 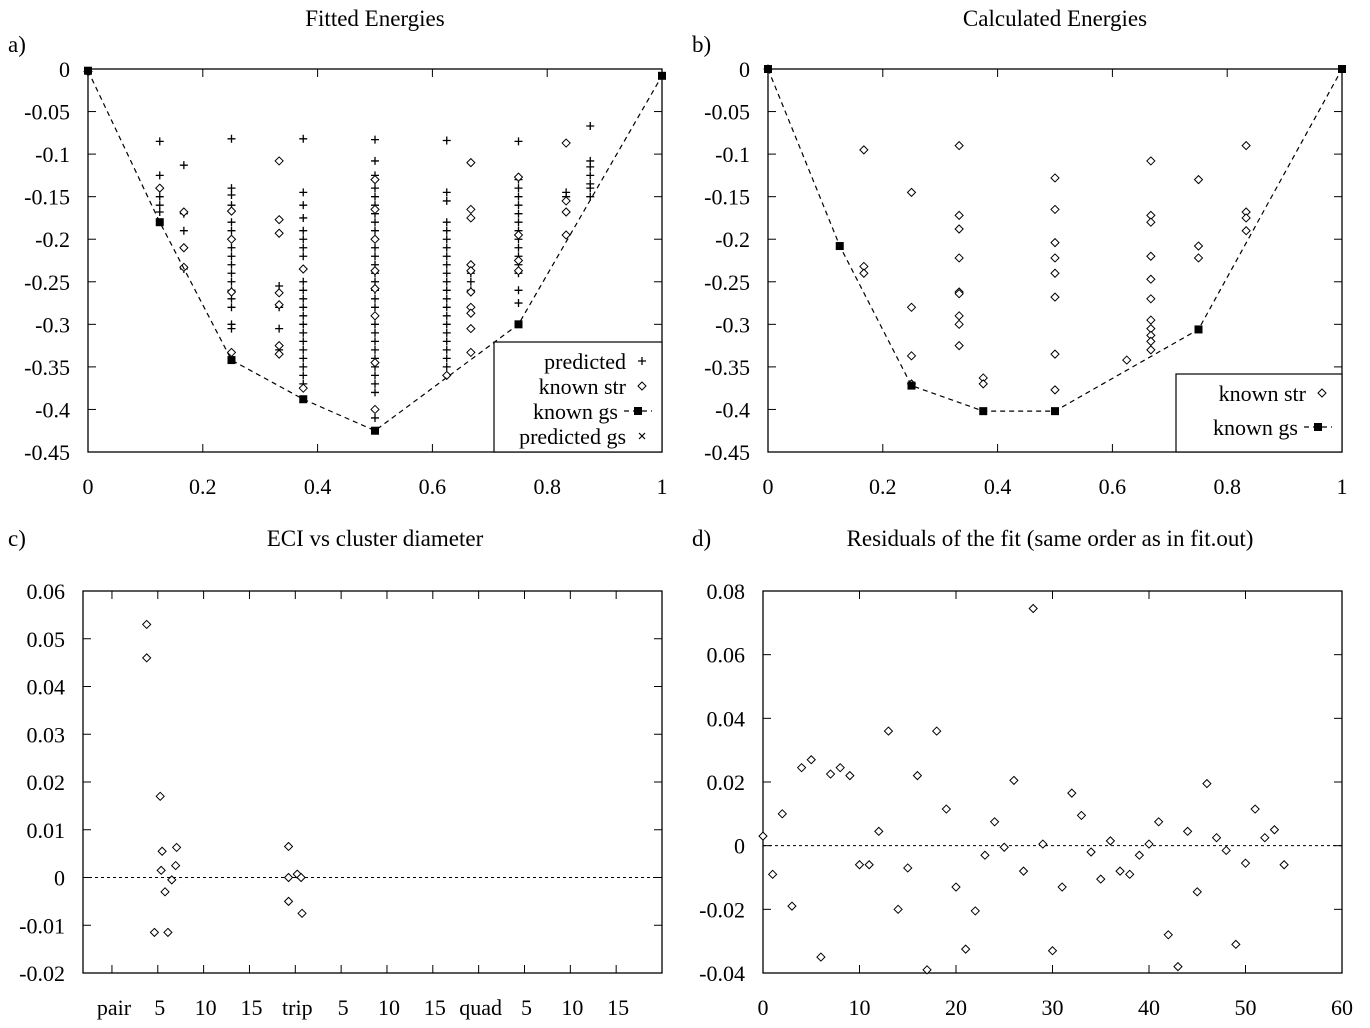 I want to click on y-tick-label: -0.1, so click(x=732, y=154).